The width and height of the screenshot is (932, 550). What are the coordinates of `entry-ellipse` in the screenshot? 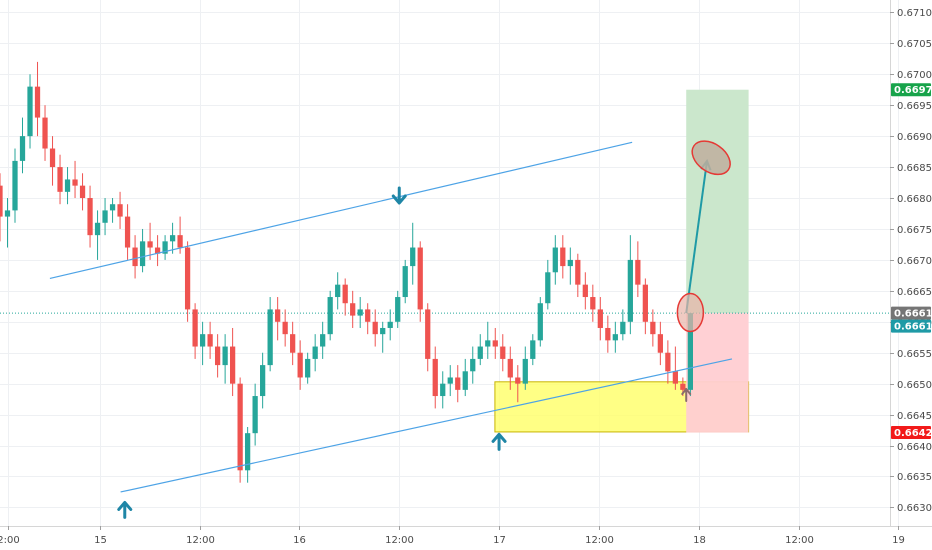 It's located at (690, 312).